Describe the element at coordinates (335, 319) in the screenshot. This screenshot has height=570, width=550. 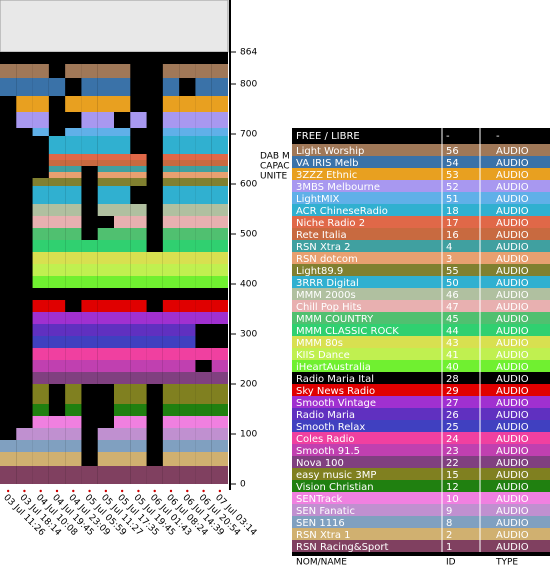
I see `service-name: MMM COUNTRY` at that location.